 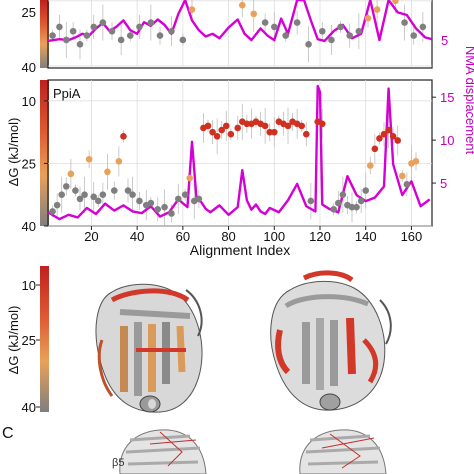 I want to click on top-right-tick-5: 5, so click(x=444, y=40).